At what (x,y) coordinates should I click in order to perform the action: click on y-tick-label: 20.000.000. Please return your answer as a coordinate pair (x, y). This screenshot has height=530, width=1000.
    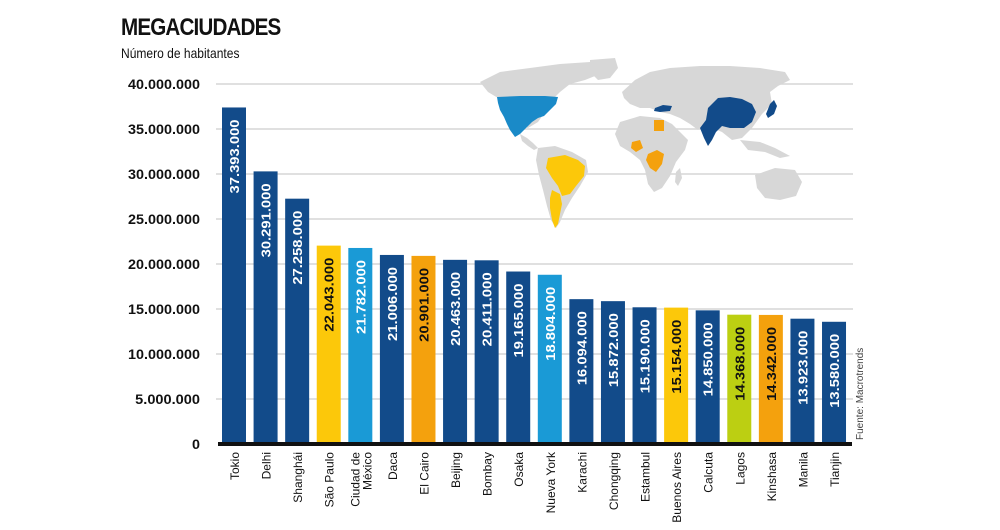
    Looking at the image, I should click on (164, 264).